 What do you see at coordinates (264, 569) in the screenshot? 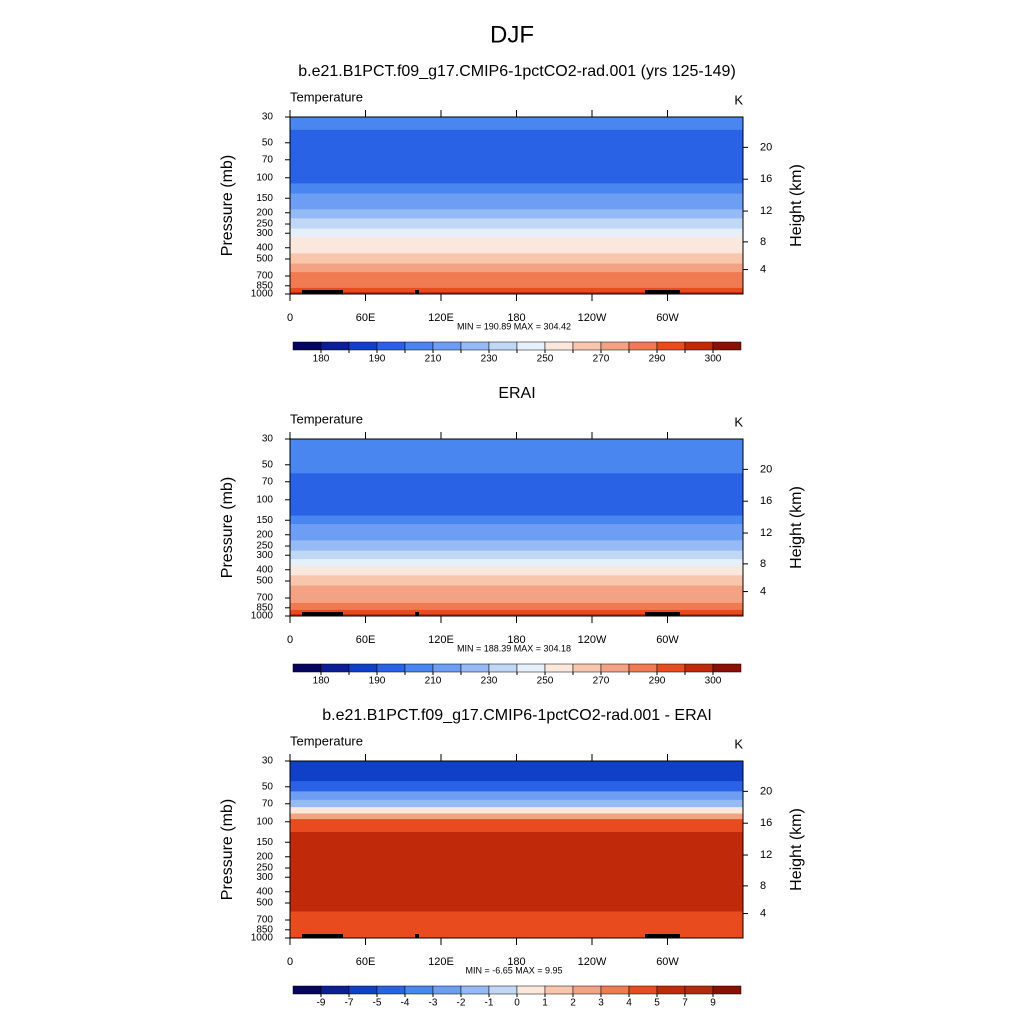
I see `y-tick-label: 400` at bounding box center [264, 569].